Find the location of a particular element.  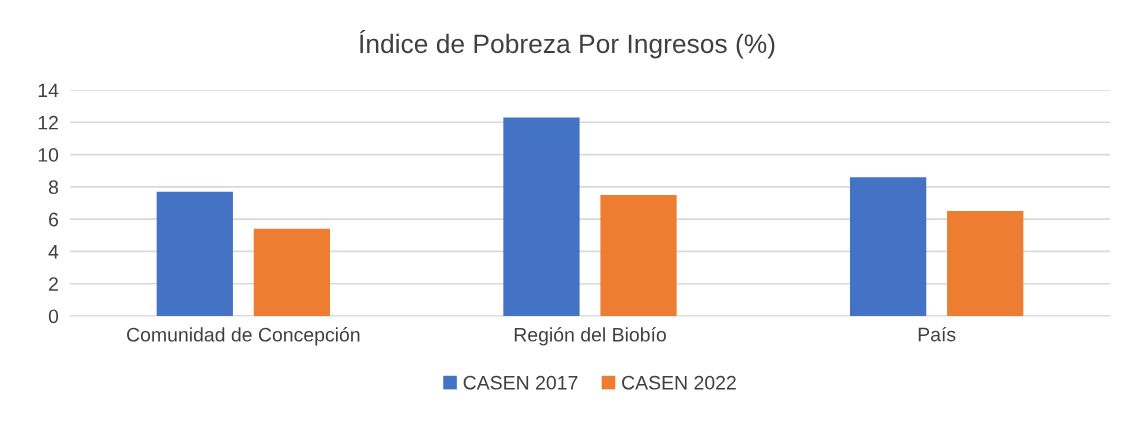

y-tick-label: 4 is located at coordinates (53, 252).